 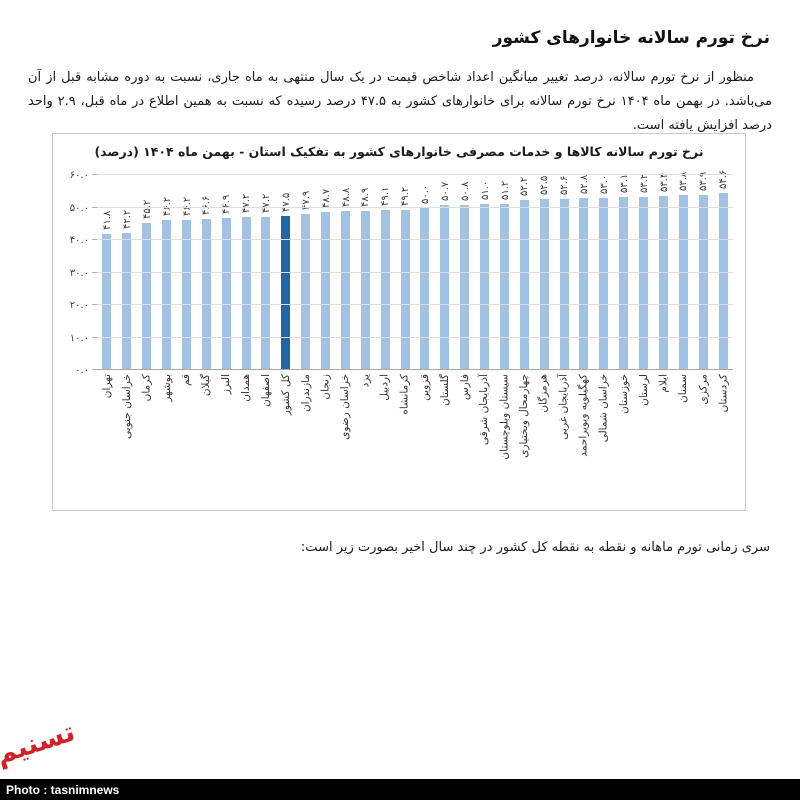 I want to click on bar-value-label: ۴۶.۶, so click(x=207, y=205).